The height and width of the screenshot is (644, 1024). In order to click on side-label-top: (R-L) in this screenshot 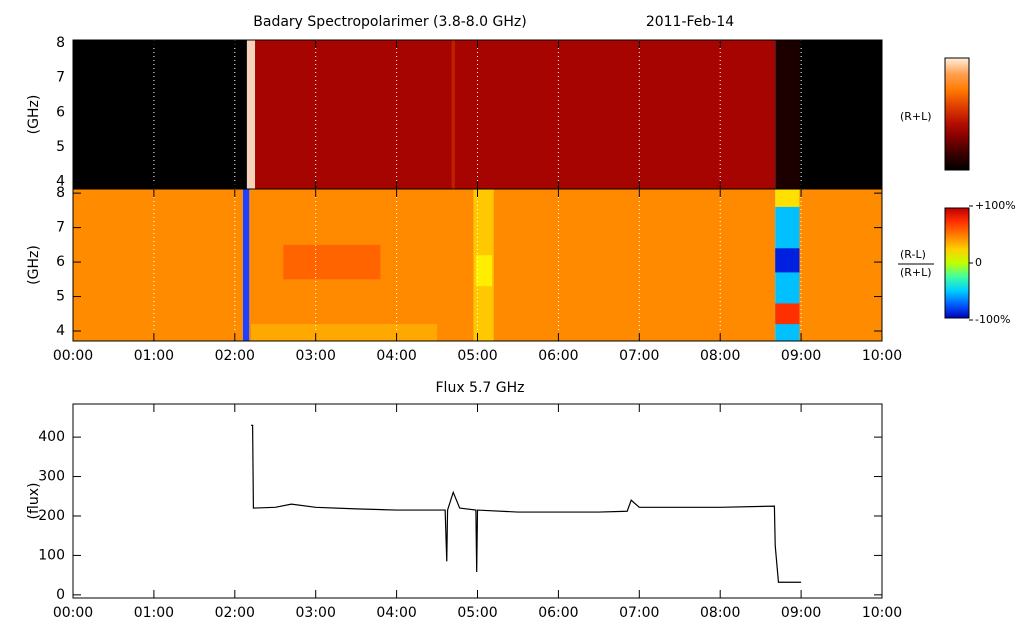, I will do `click(913, 254)`.